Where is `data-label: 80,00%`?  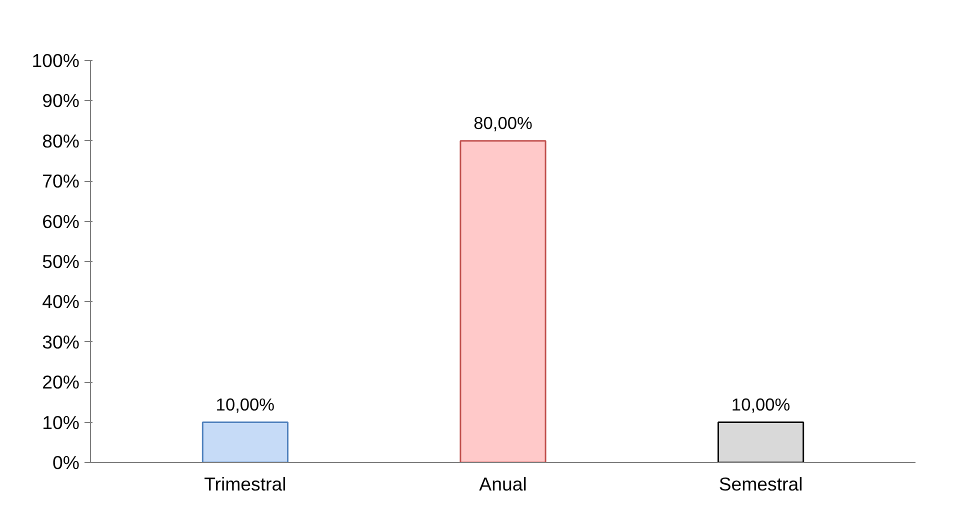
data-label: 80,00% is located at coordinates (503, 122).